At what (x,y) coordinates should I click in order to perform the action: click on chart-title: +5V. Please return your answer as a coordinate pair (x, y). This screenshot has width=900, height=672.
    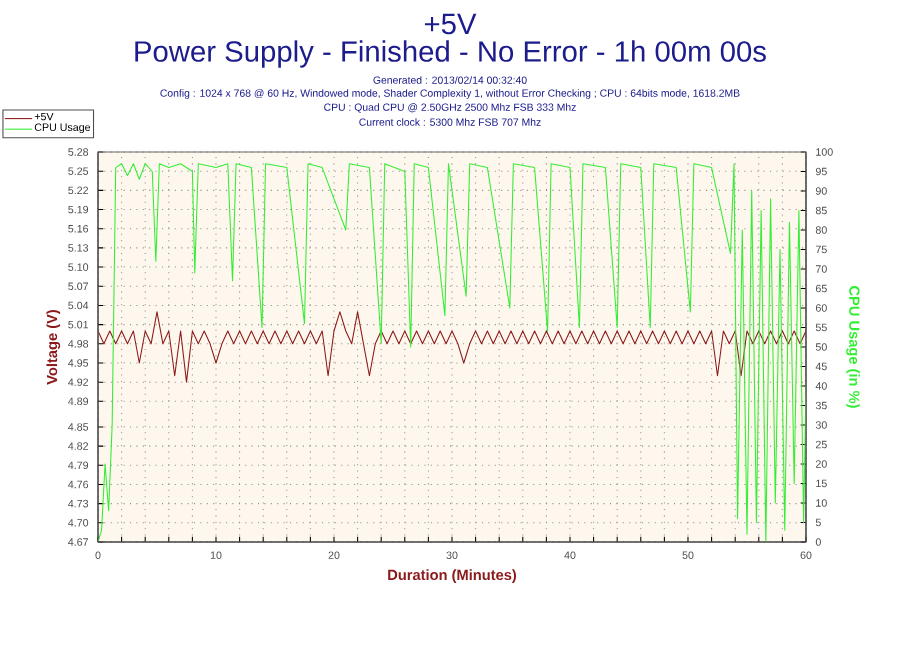
    Looking at the image, I should click on (450, 24).